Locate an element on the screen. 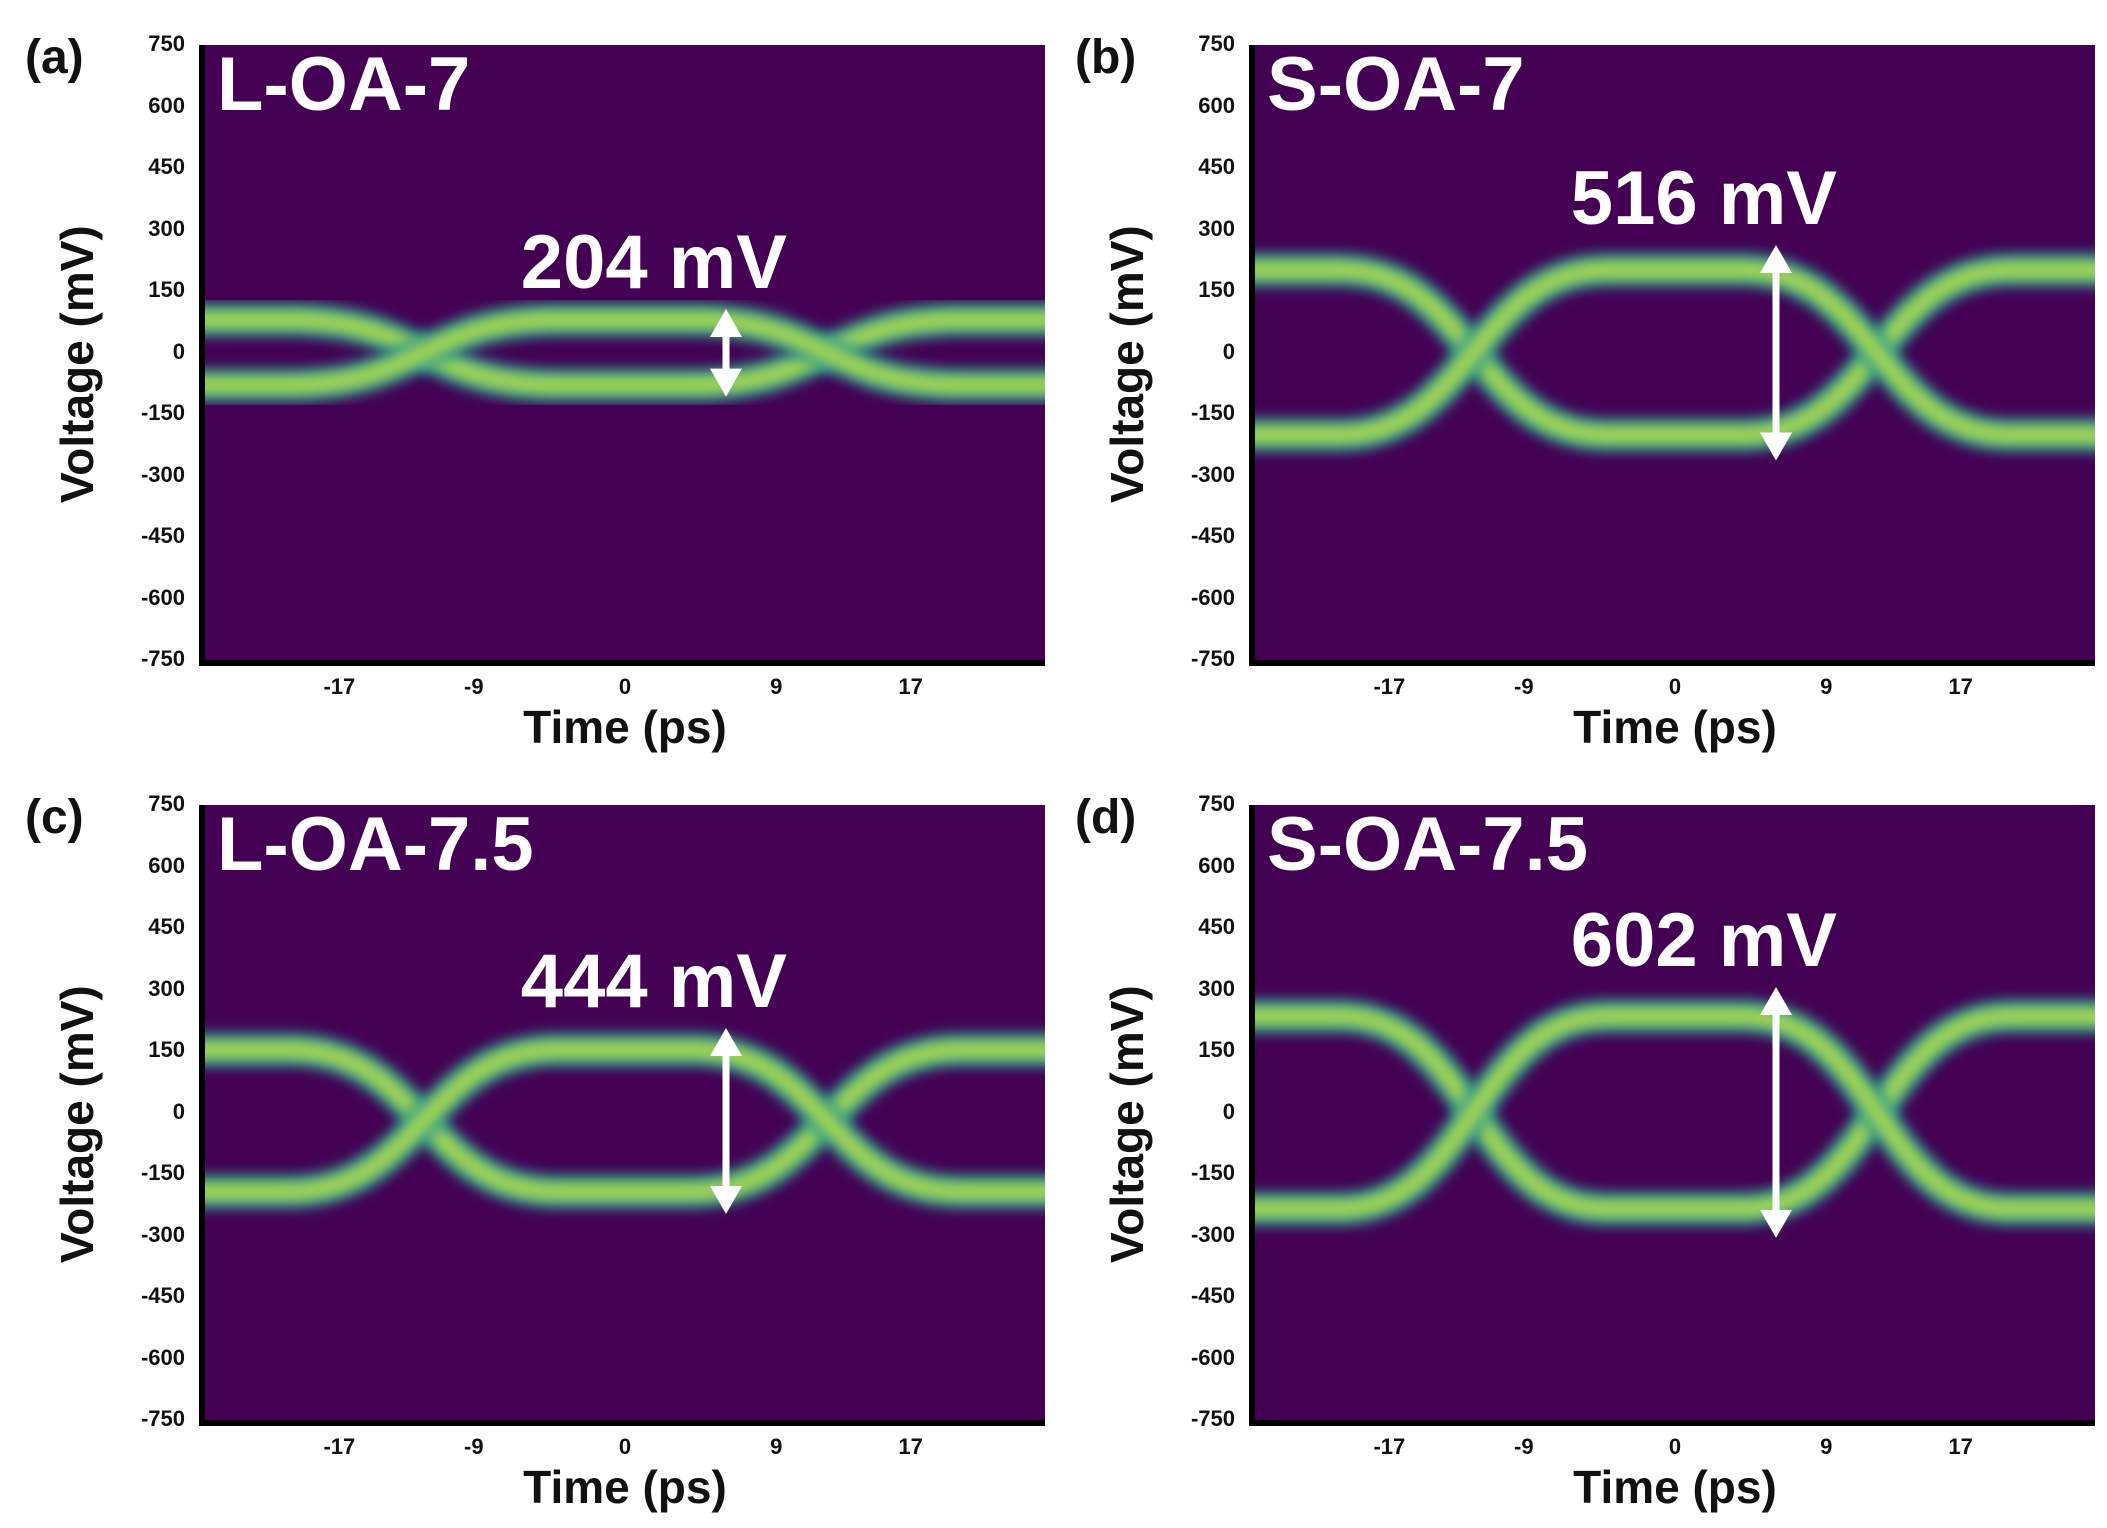 The width and height of the screenshot is (2107, 1528). sample-label: L-OA-7 is located at coordinates (344, 84).